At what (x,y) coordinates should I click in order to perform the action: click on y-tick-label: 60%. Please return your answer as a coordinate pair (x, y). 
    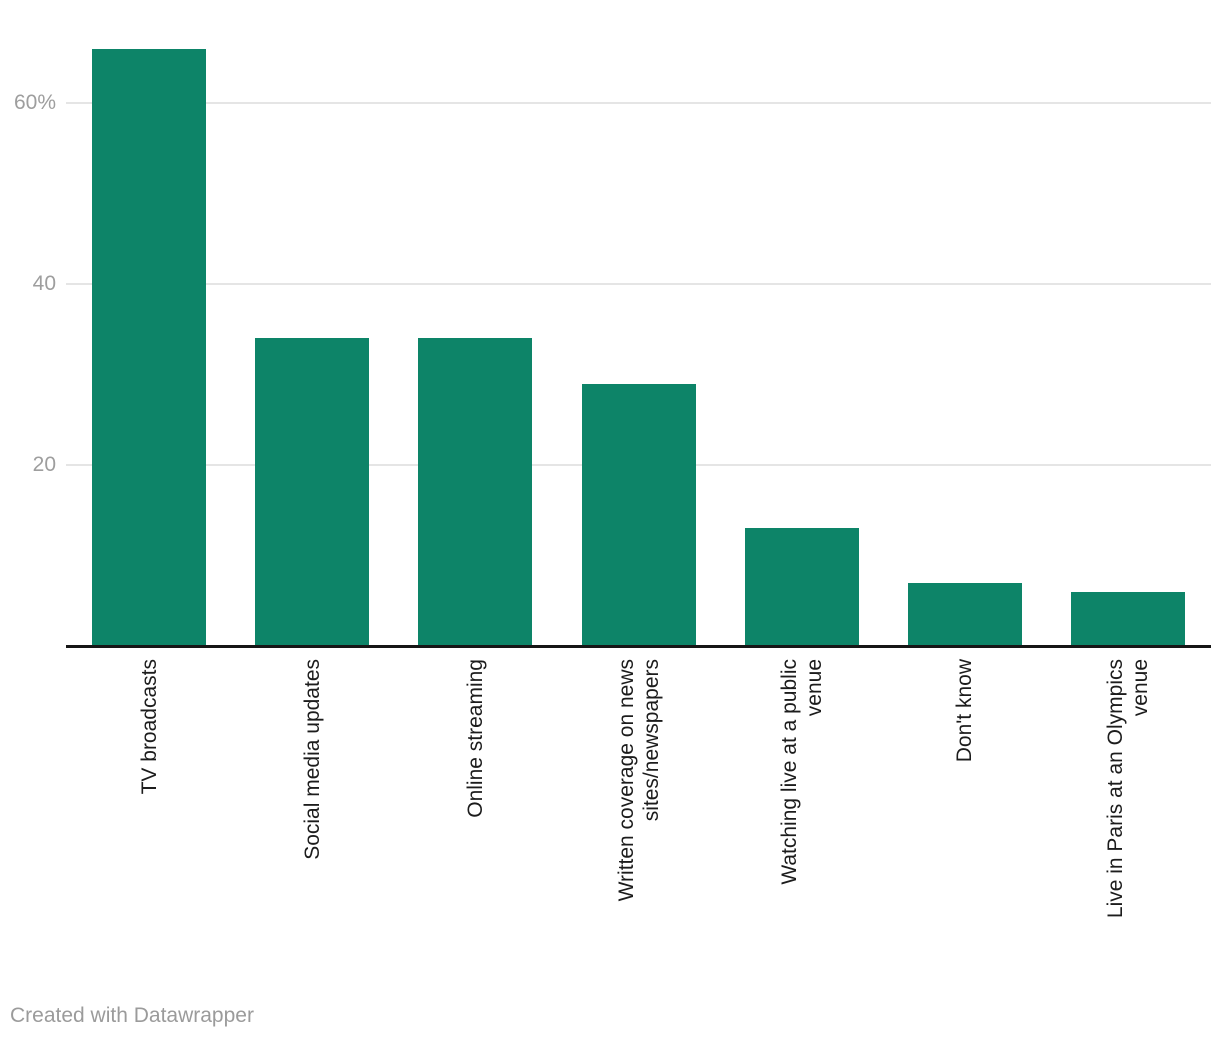
    Looking at the image, I should click on (34, 102).